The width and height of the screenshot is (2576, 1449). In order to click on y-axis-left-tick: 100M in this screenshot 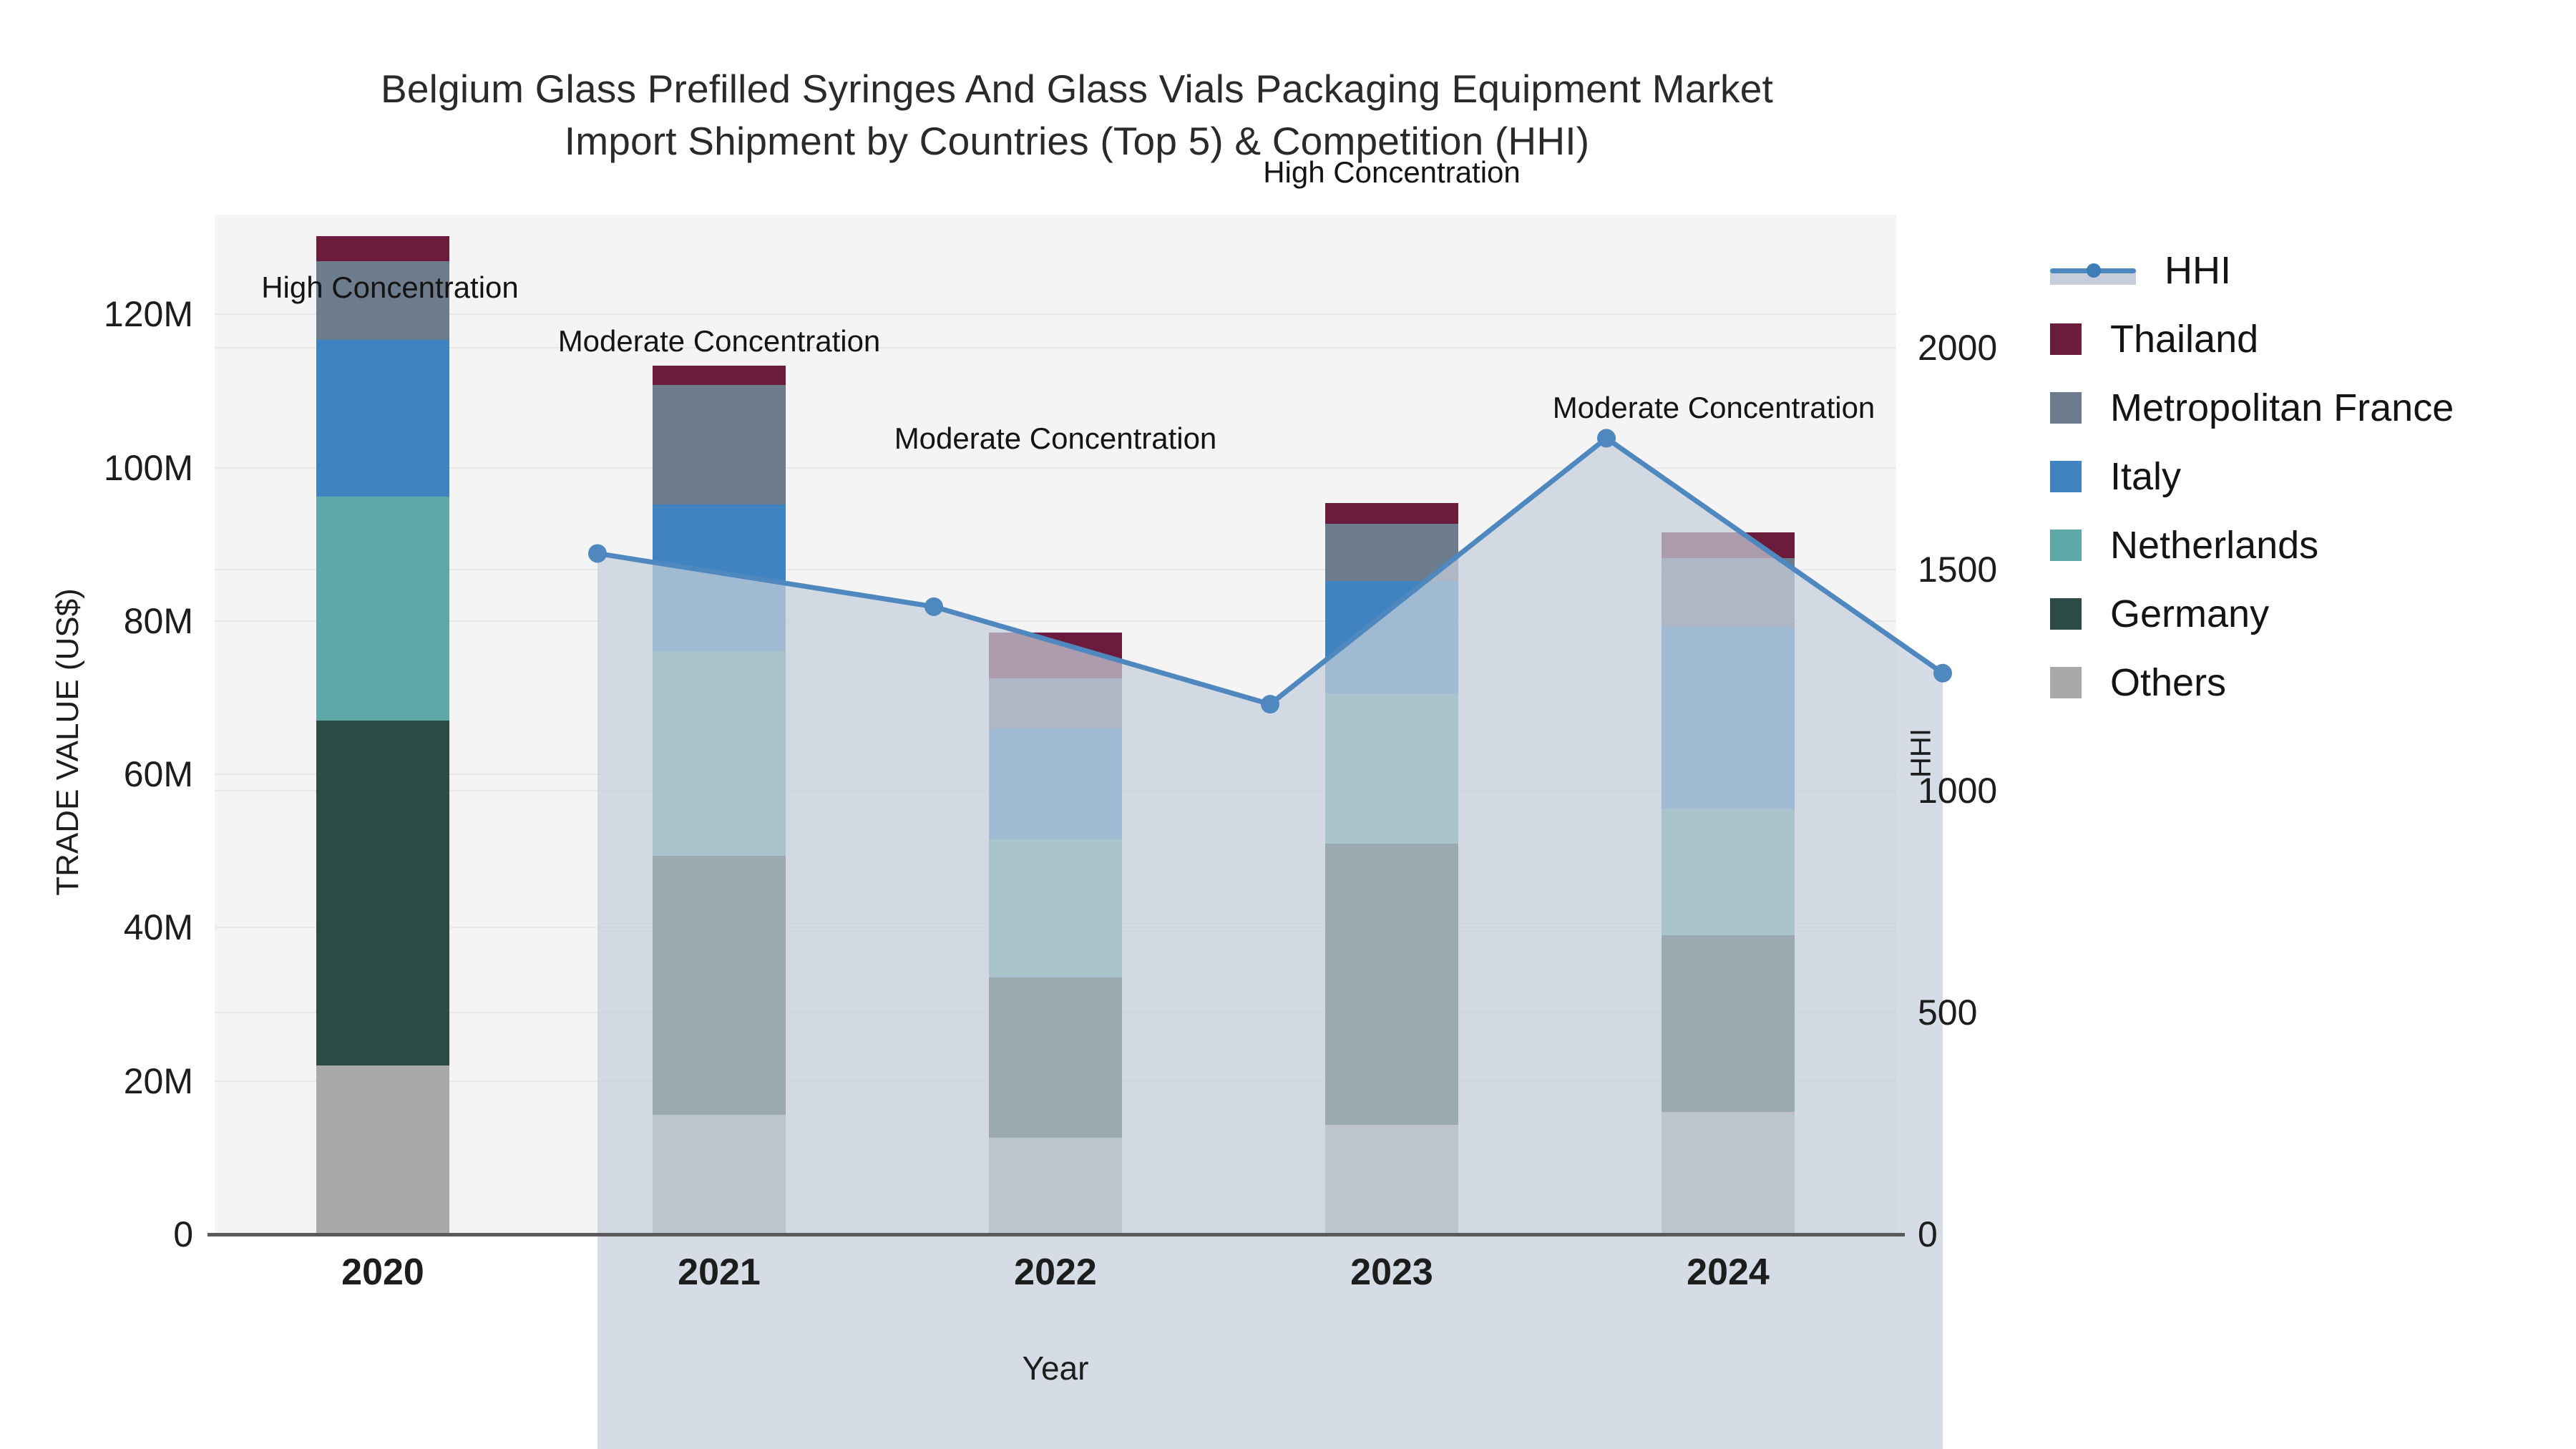, I will do `click(148, 467)`.